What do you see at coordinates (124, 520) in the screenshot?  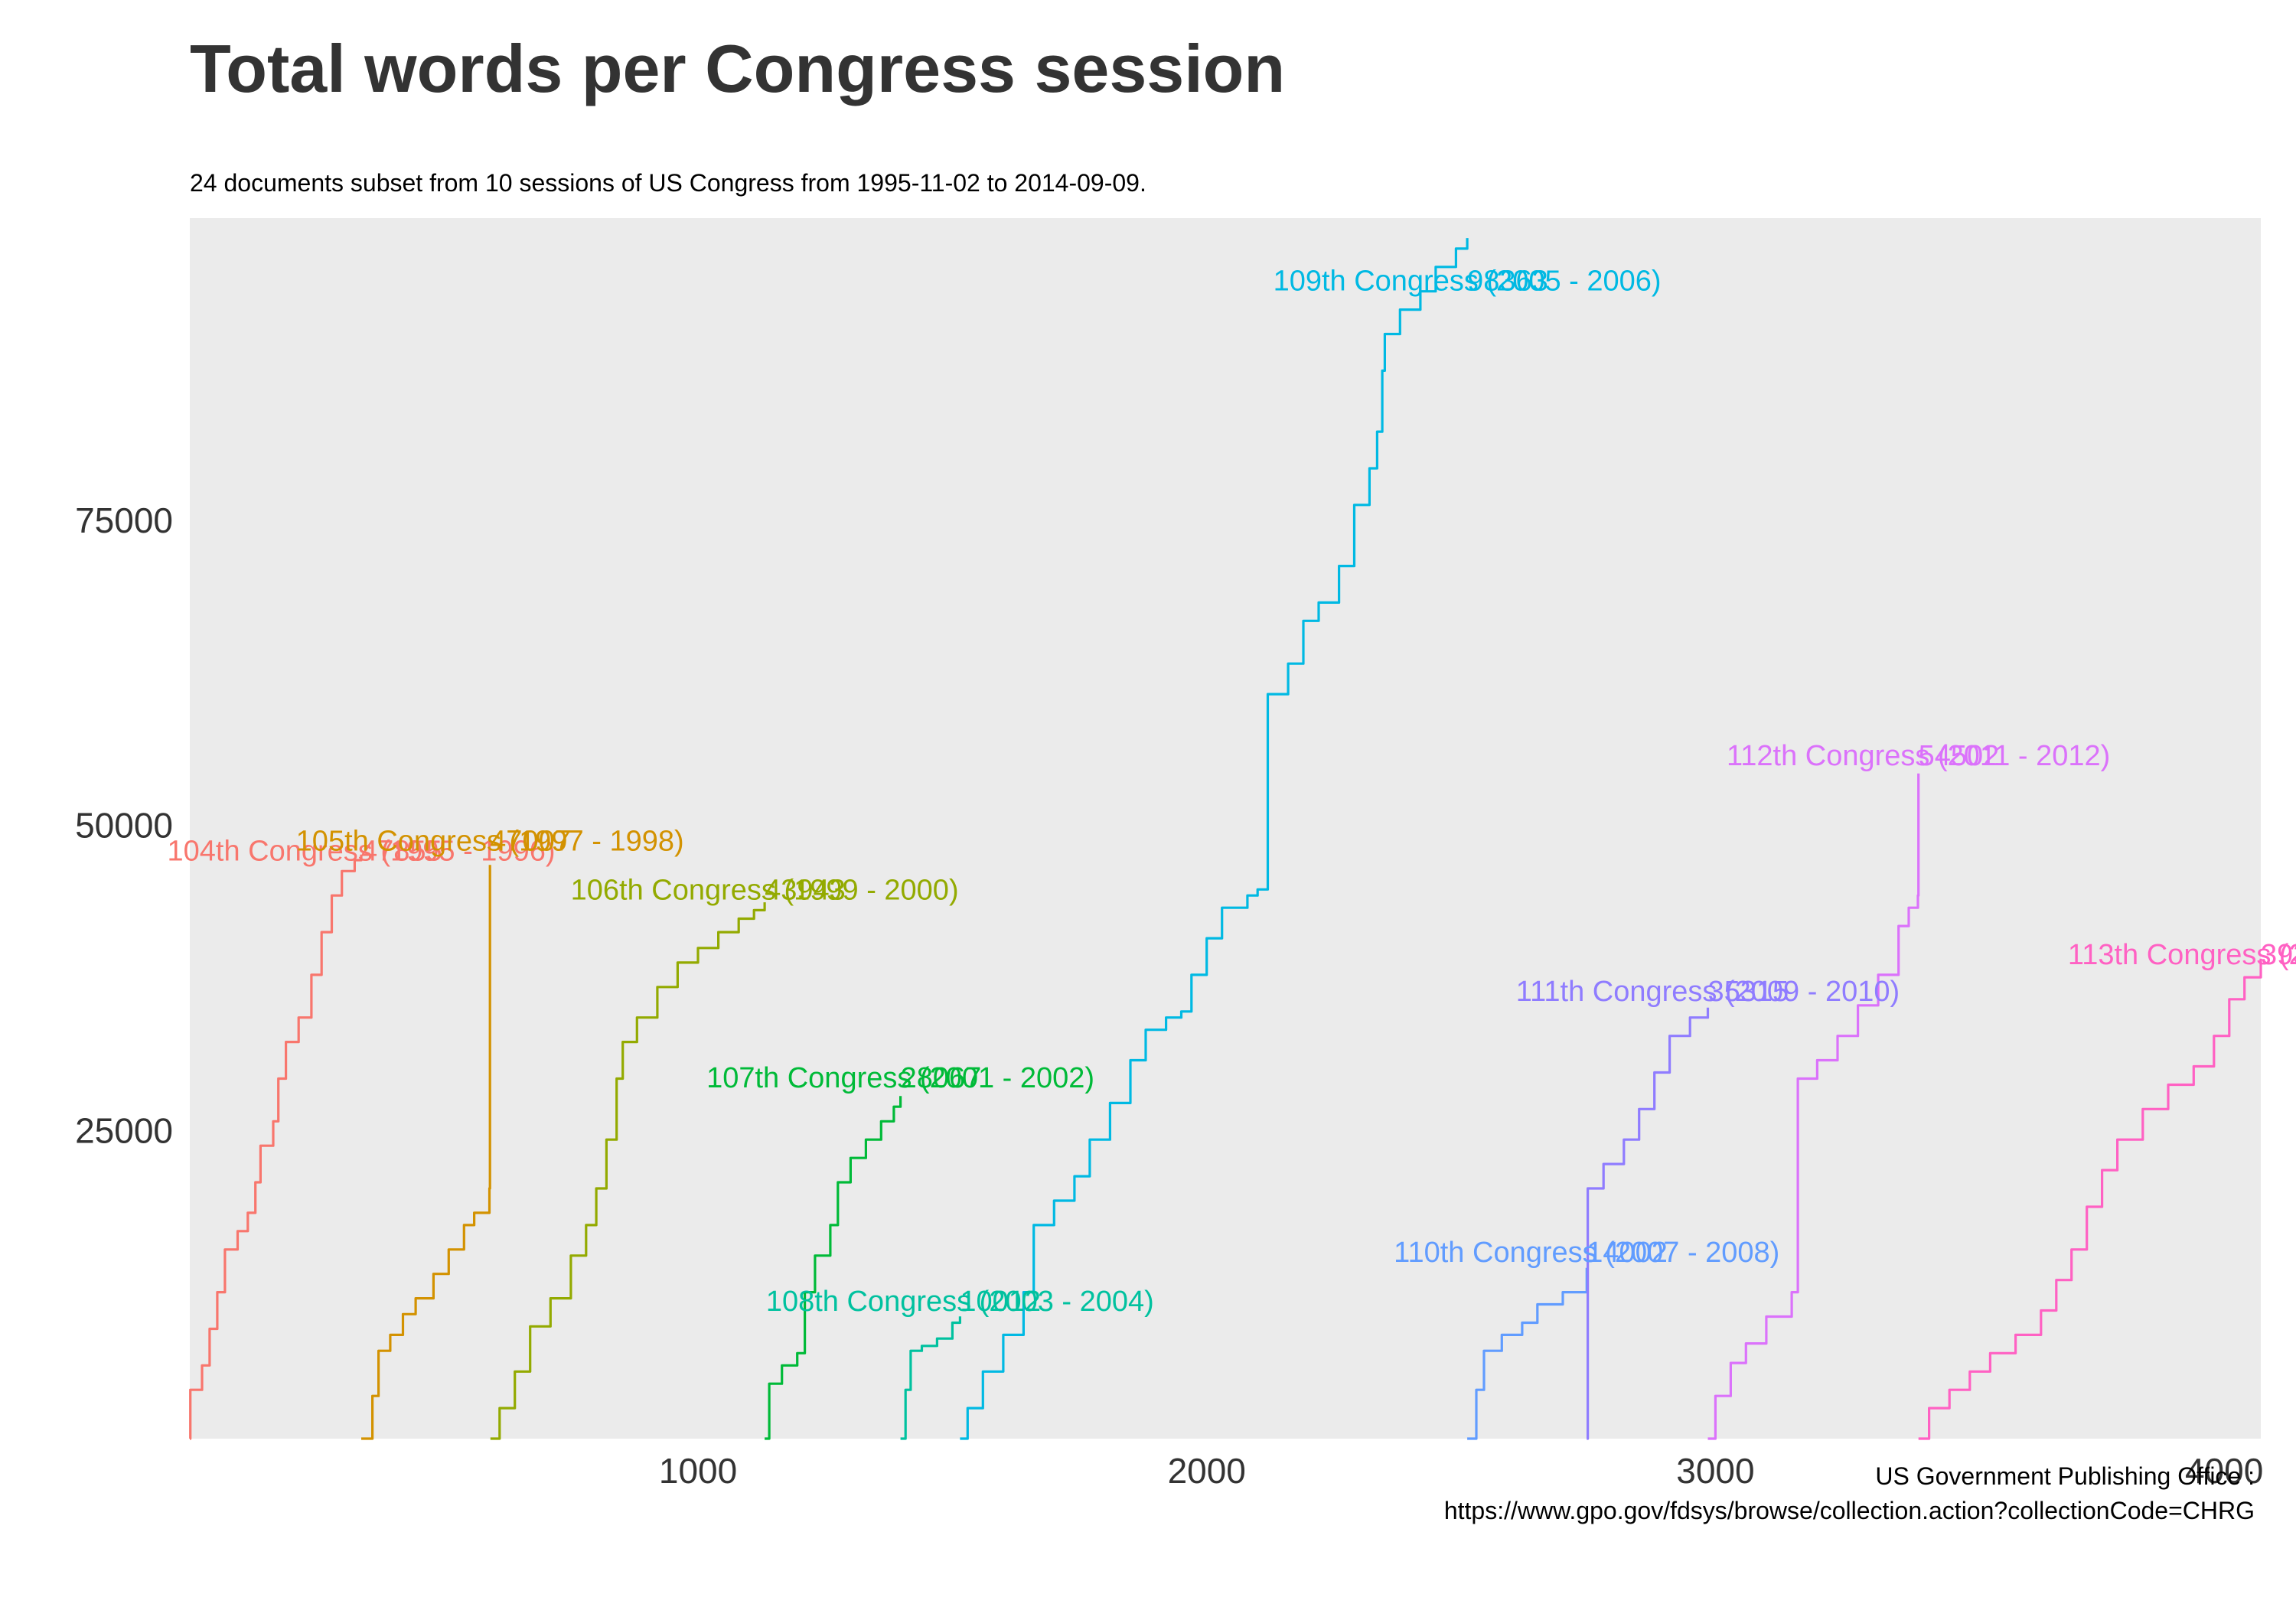 I see `y-tick-label-2: 75000` at bounding box center [124, 520].